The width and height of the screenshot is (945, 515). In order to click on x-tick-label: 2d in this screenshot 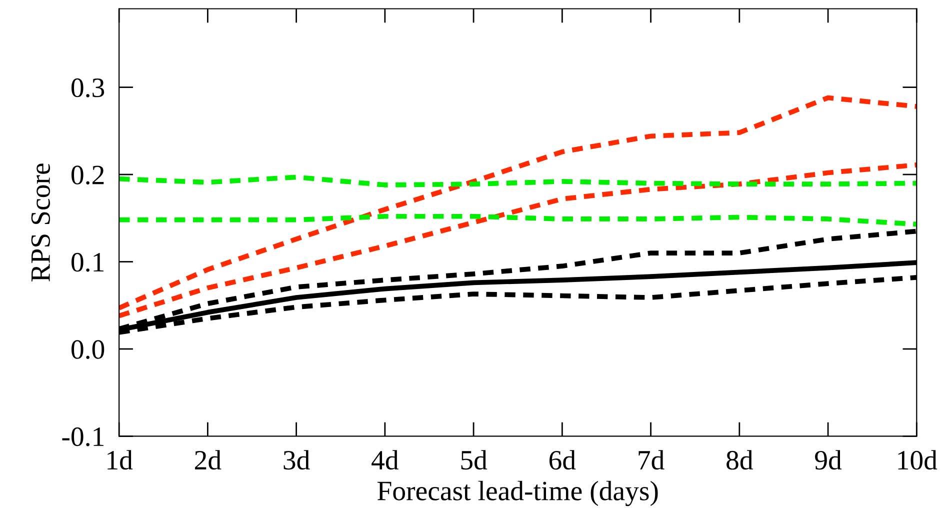, I will do `click(208, 460)`.